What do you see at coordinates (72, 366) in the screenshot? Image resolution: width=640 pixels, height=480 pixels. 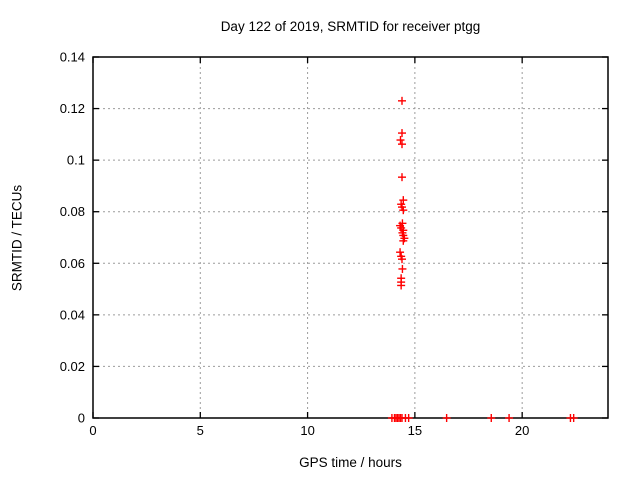 I see `y-tick-label: 0.02` at bounding box center [72, 366].